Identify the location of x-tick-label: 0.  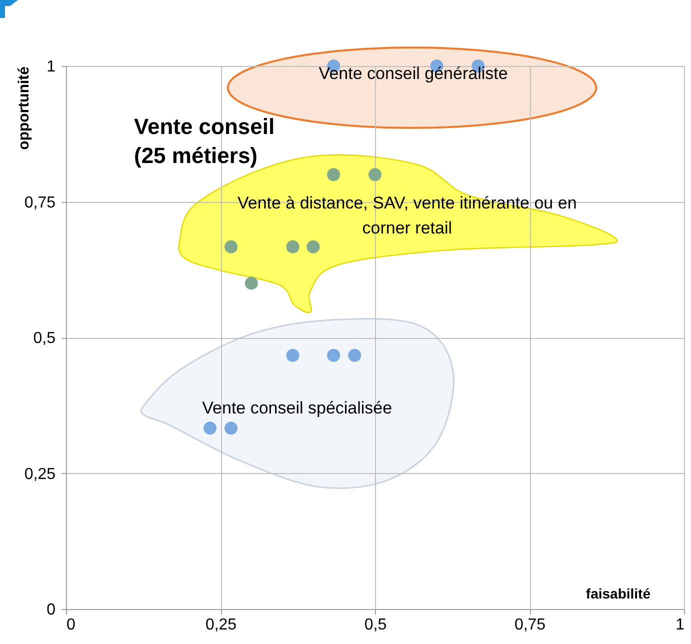
(71, 625).